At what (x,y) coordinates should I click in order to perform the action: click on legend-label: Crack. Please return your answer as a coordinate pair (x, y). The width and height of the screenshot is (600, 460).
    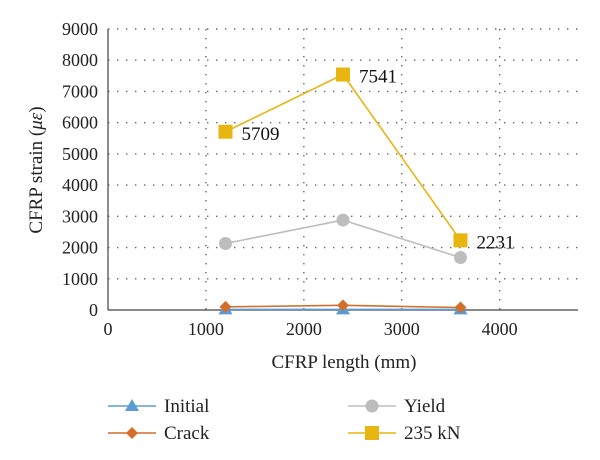
    Looking at the image, I should click on (187, 433).